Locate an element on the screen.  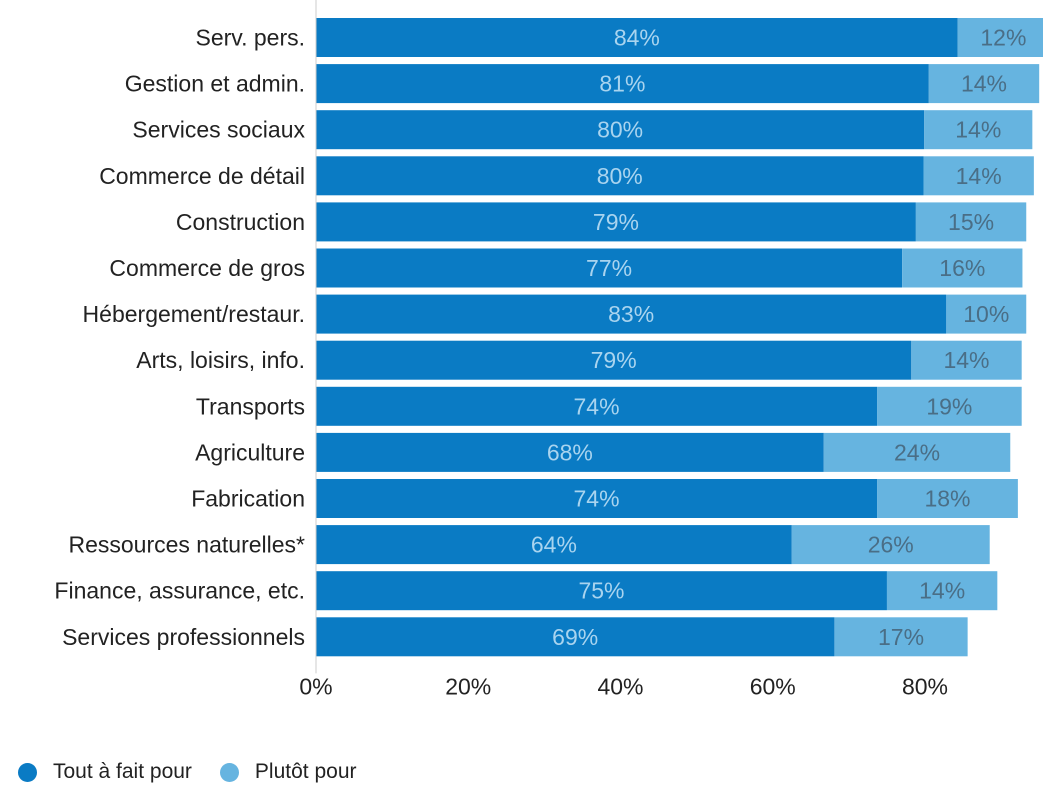
data-label-series-2: 12% is located at coordinates (1003, 38).